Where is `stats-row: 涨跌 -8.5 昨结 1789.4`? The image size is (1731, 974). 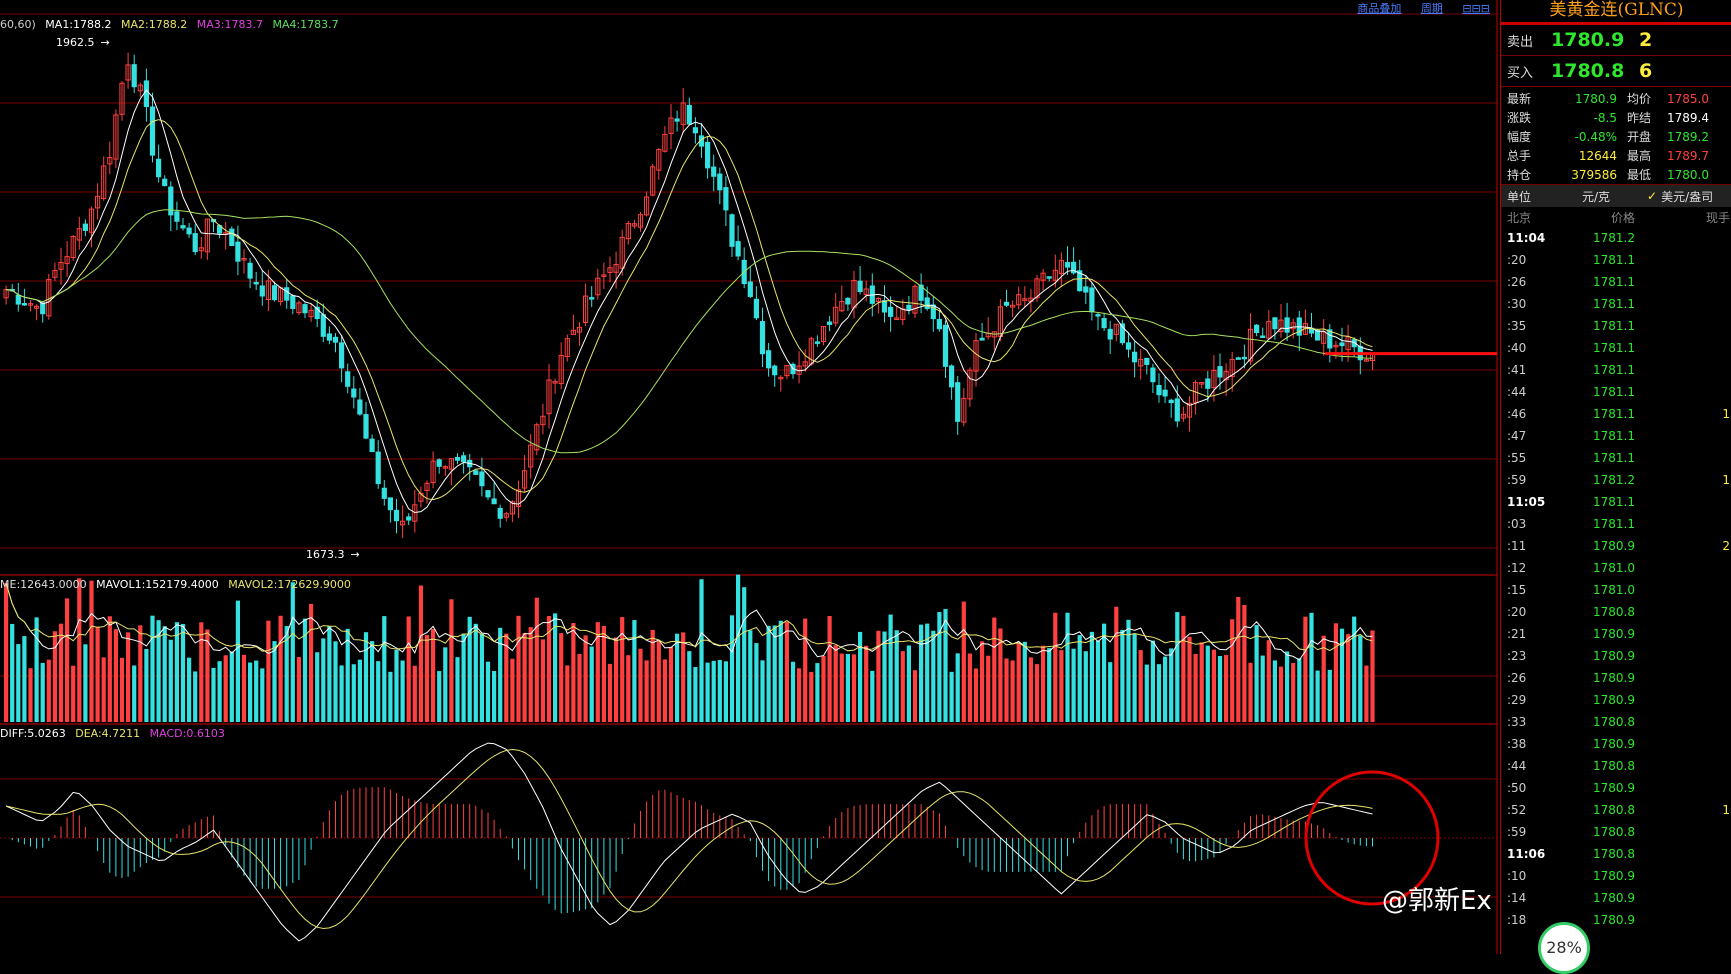 stats-row: 涨跌 -8.5 昨结 1789.4 is located at coordinates (1605, 117).